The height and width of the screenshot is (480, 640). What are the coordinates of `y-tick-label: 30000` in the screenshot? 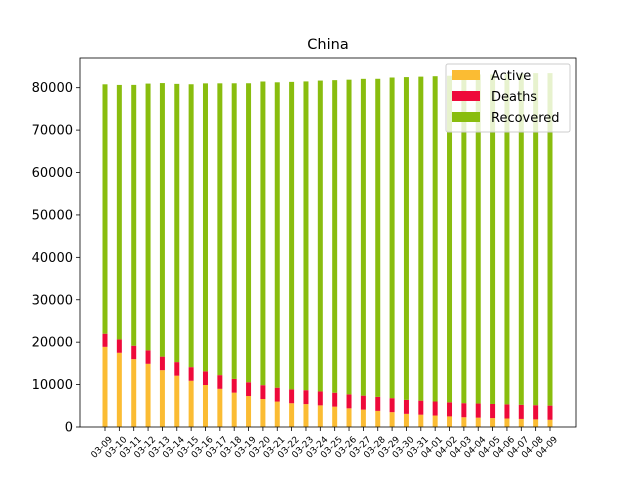 It's located at (52, 300).